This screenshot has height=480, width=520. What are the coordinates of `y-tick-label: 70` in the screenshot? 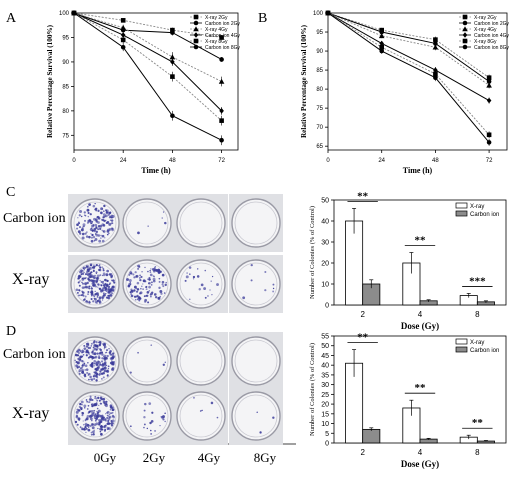 It's located at (319, 128).